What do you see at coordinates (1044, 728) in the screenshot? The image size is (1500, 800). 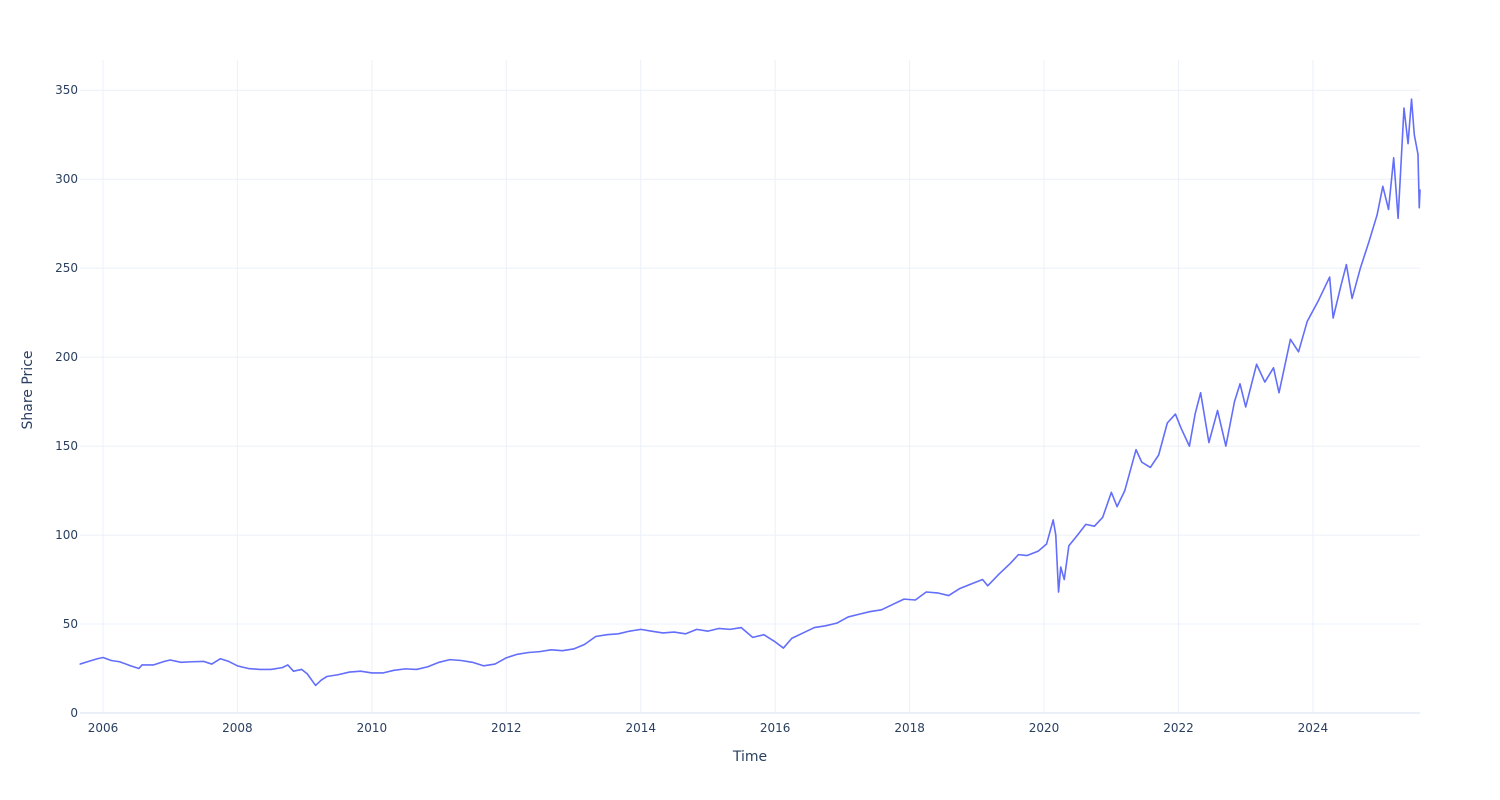 I see `x-tick-label: 2020` at bounding box center [1044, 728].